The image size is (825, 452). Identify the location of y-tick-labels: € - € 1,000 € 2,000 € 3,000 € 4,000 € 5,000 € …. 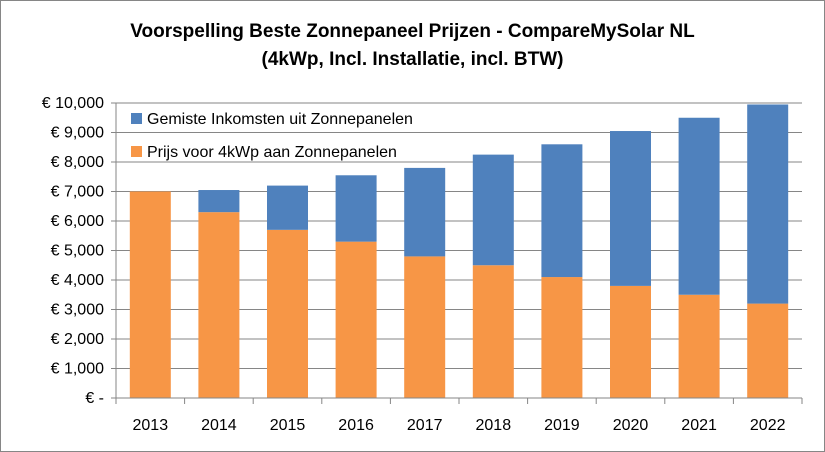
(73, 251).